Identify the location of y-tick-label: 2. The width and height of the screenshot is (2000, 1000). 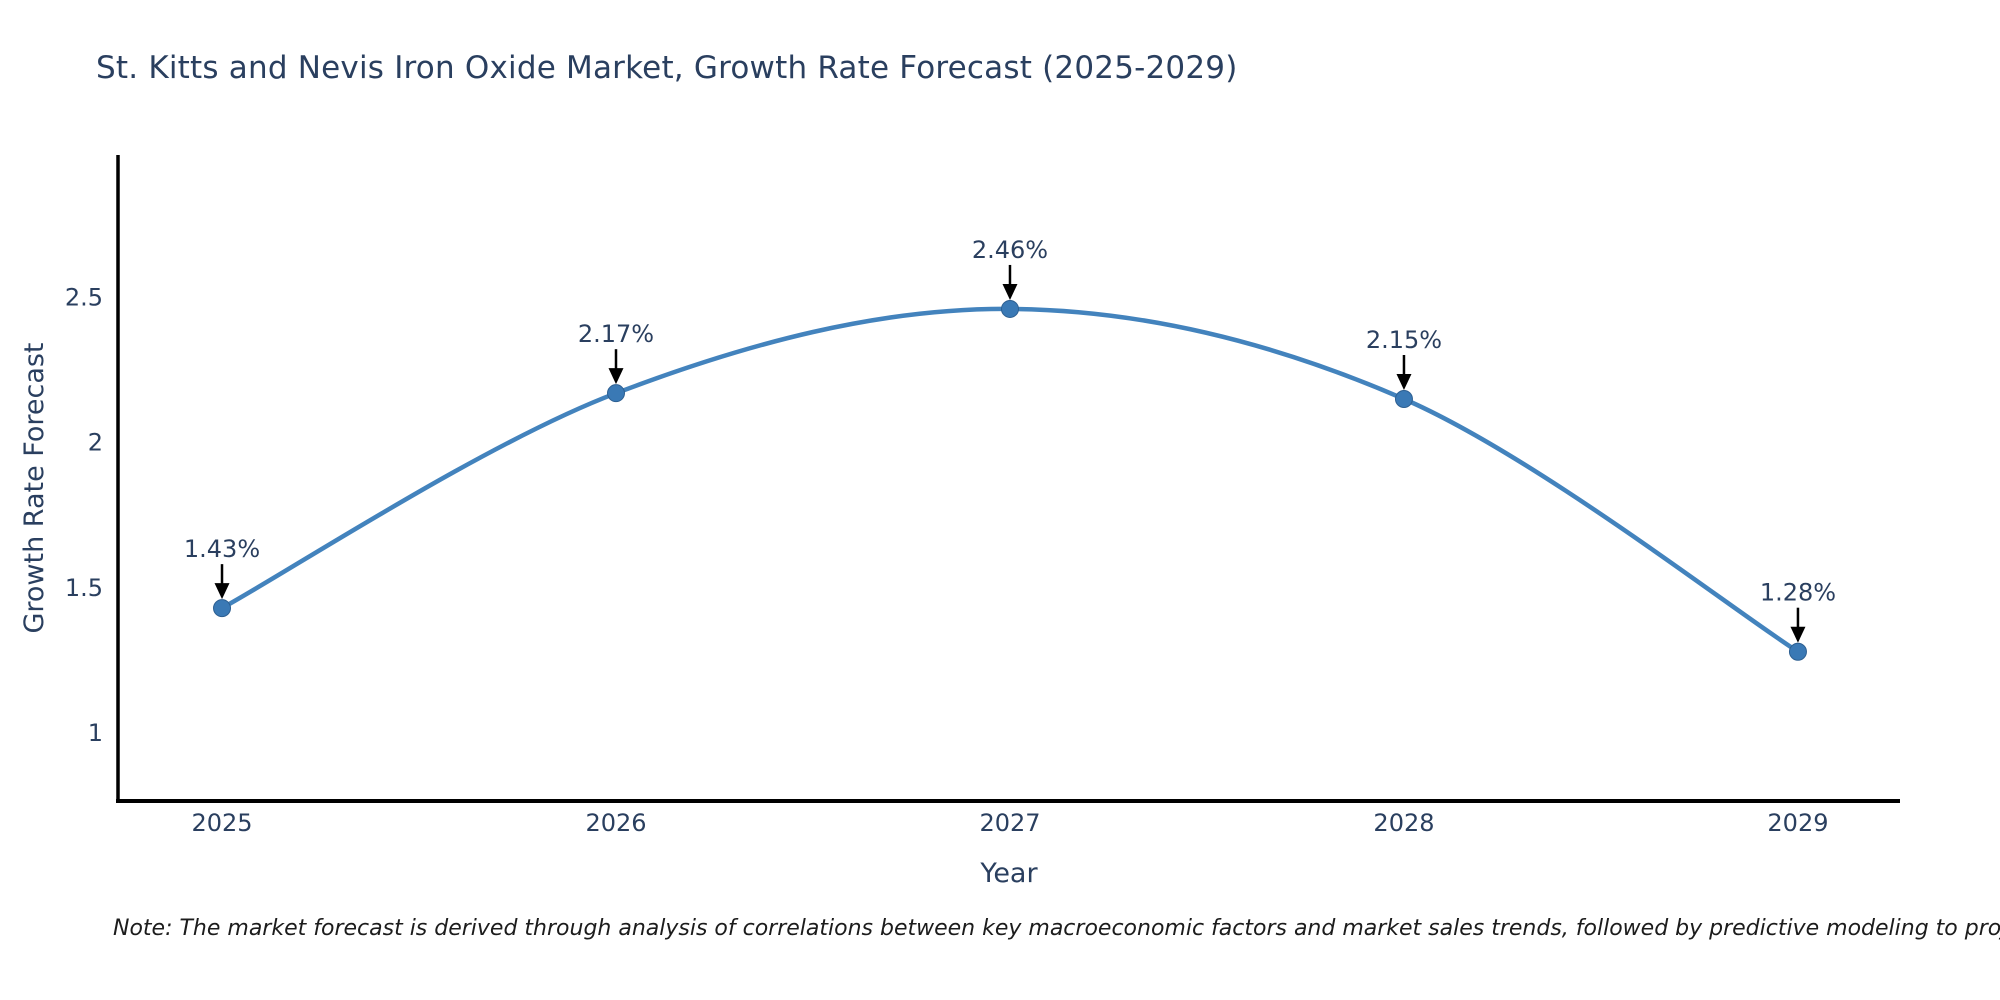
(95, 443).